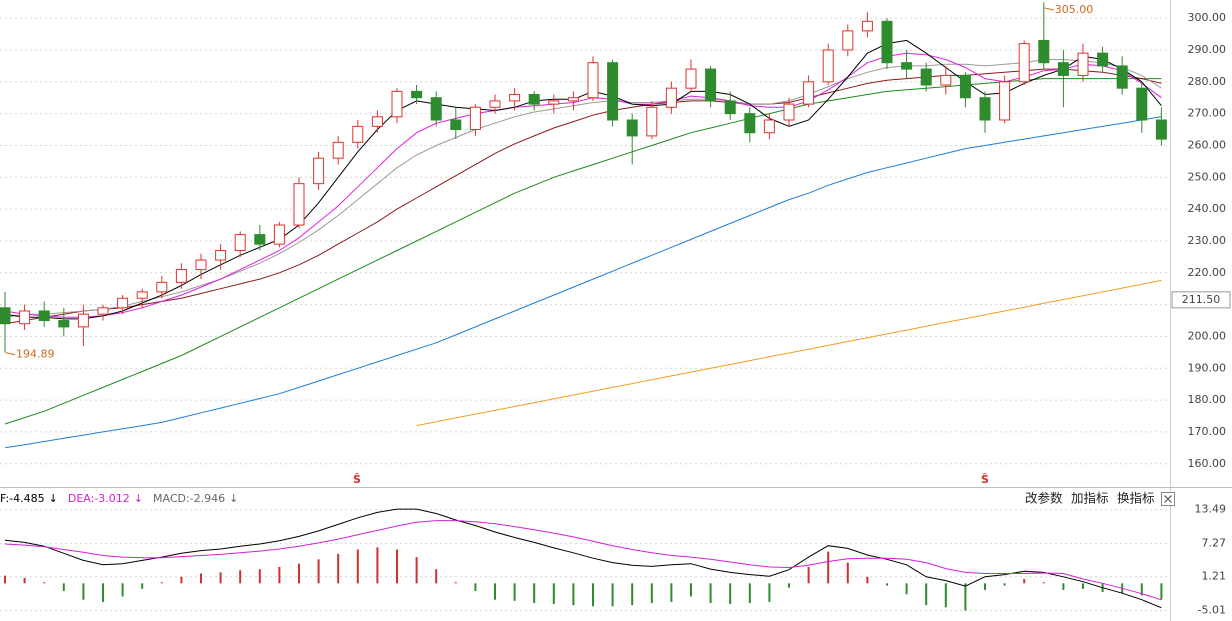 The image size is (1232, 621). Describe the element at coordinates (1207, 240) in the screenshot. I see `y-tick-label: 230.00` at that location.